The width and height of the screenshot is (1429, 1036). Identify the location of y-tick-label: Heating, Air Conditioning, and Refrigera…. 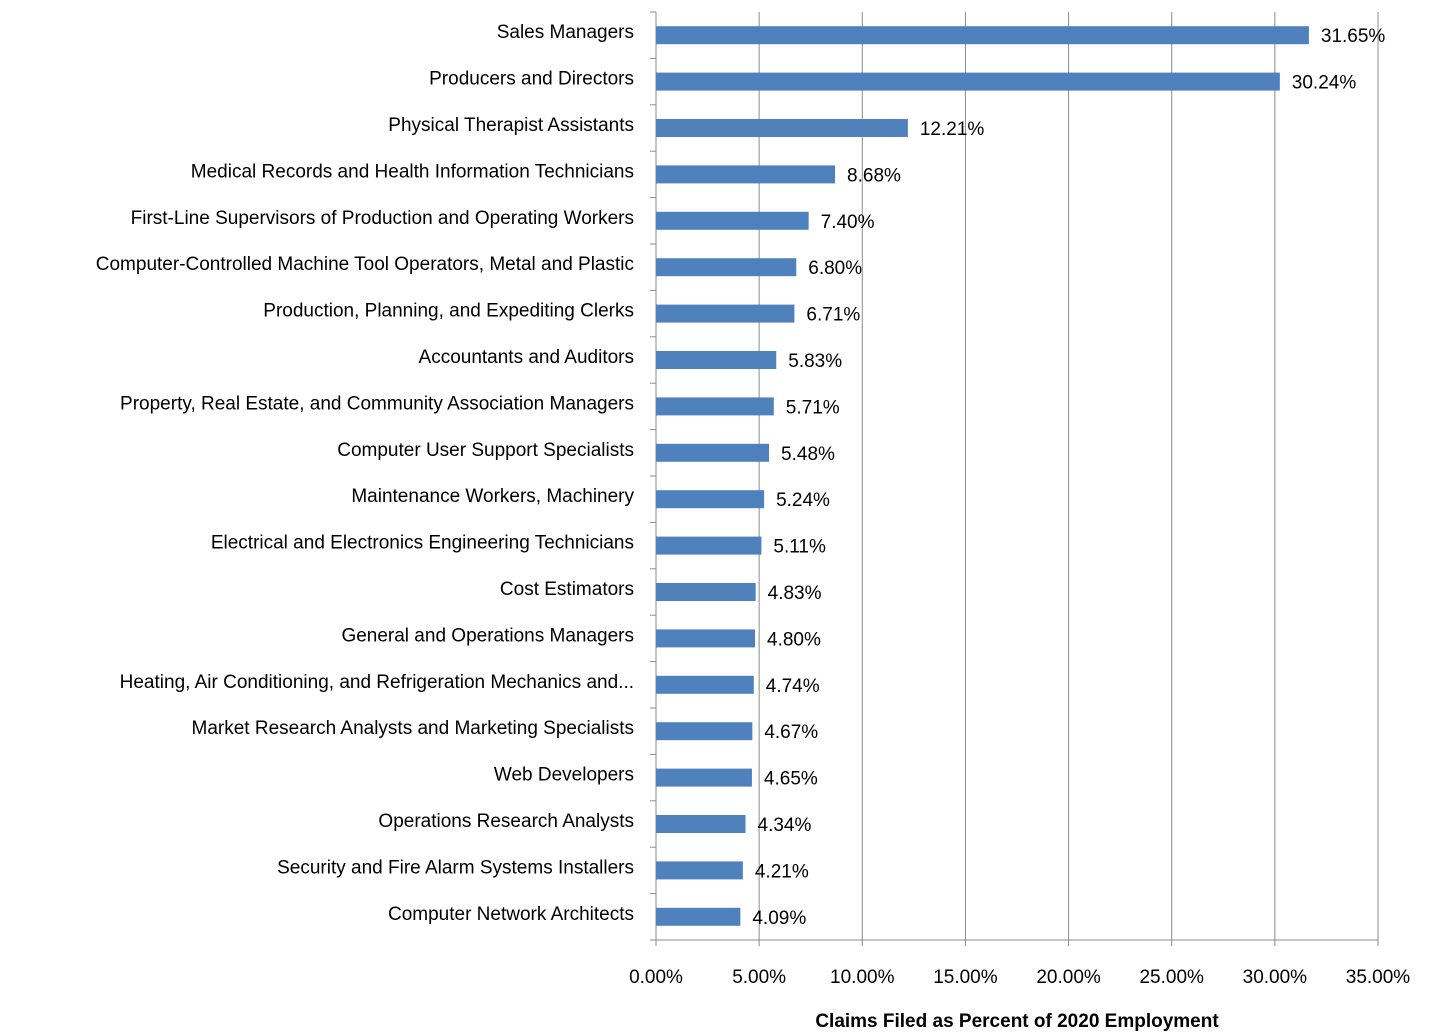
(377, 682).